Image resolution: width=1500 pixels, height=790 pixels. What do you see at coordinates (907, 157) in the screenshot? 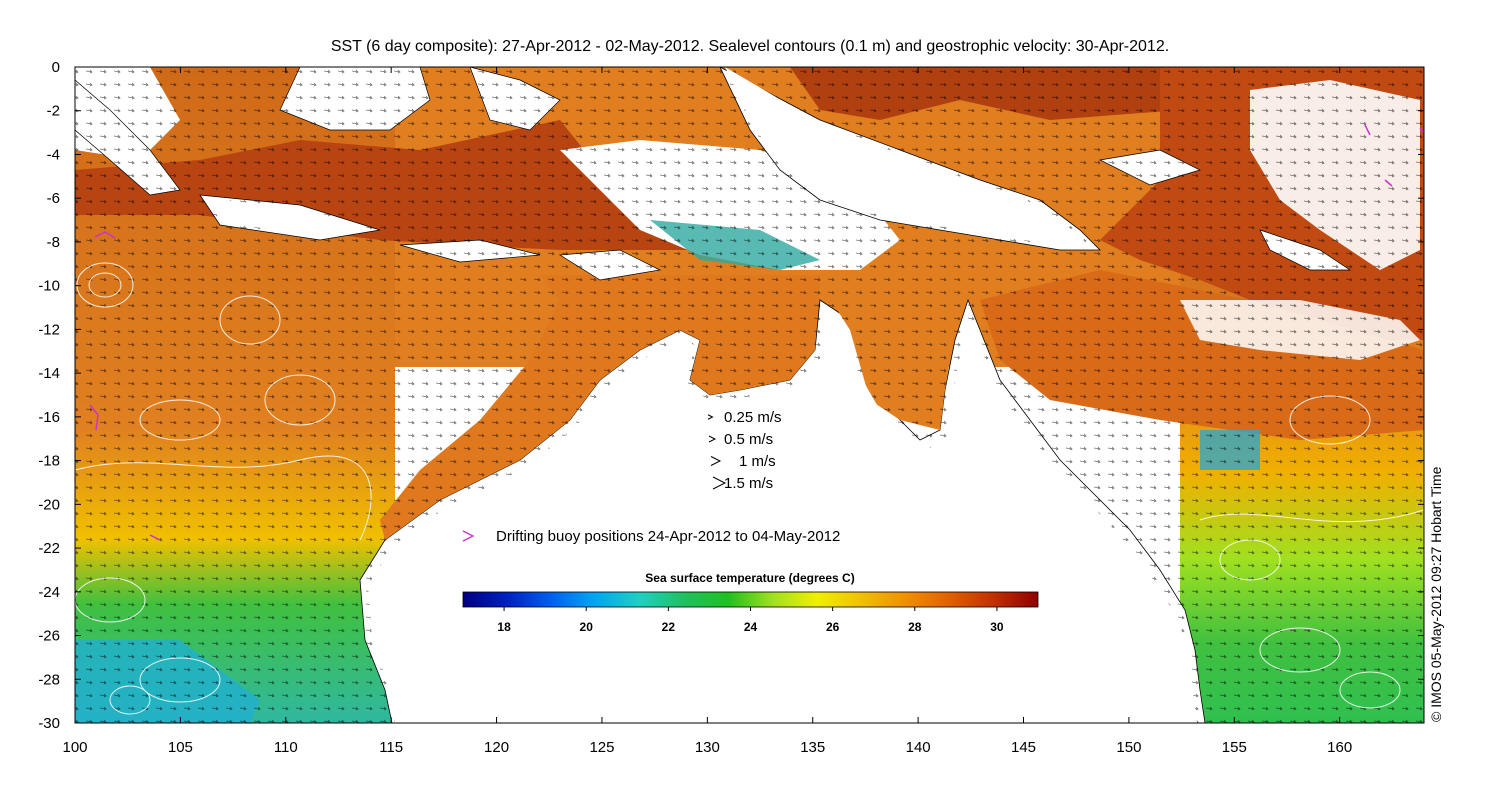
I see `new-guinea-interior` at bounding box center [907, 157].